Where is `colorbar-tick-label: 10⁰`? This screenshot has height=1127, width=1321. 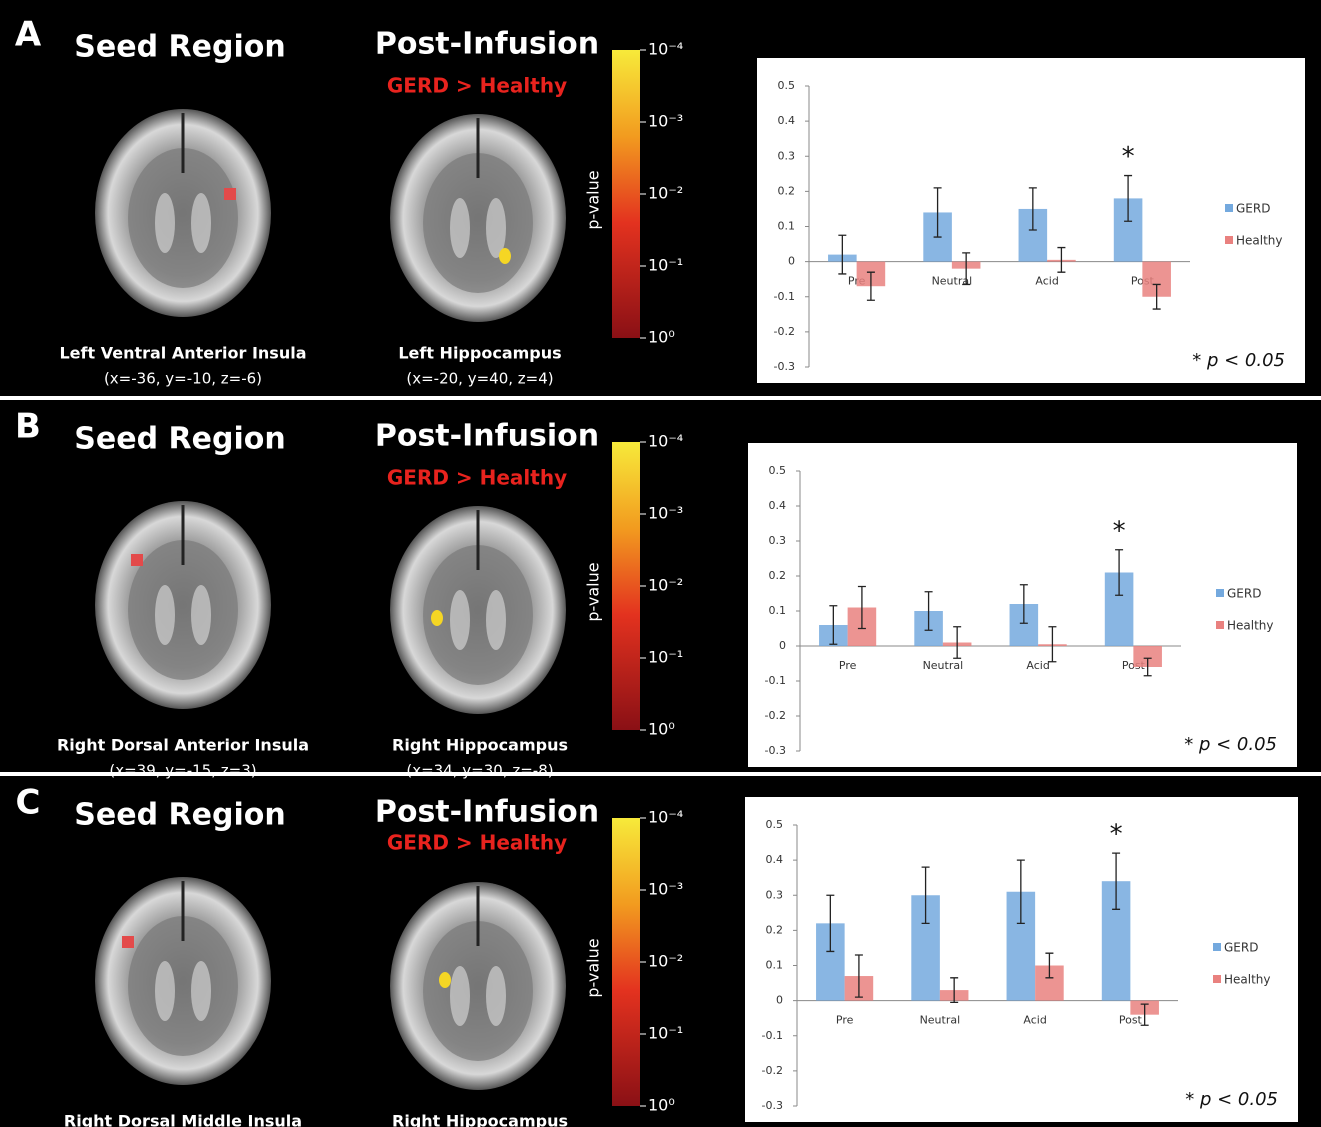
colorbar-tick-label: 10⁰ is located at coordinates (661, 337).